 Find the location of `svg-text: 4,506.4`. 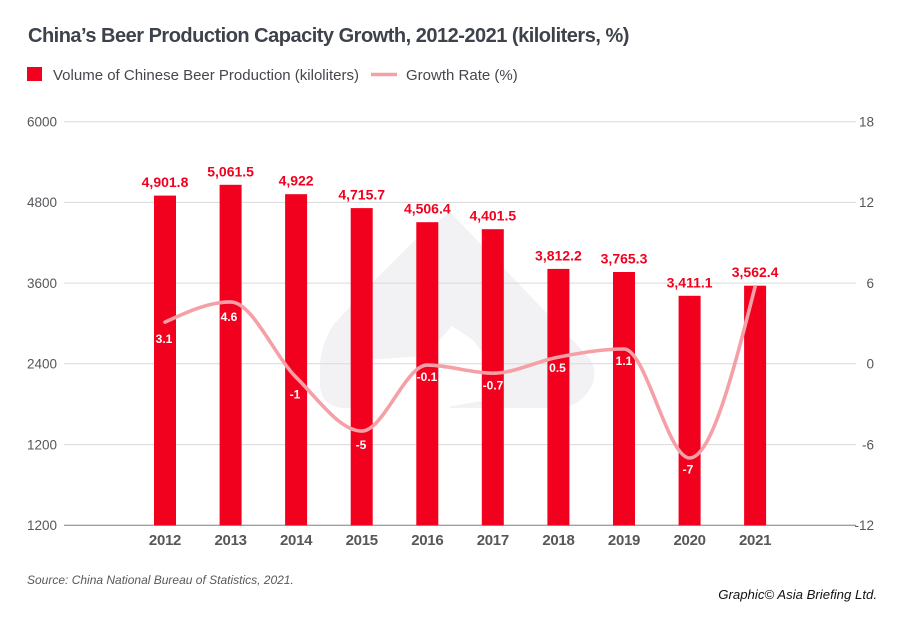

svg-text: 4,506.4 is located at coordinates (427, 209).